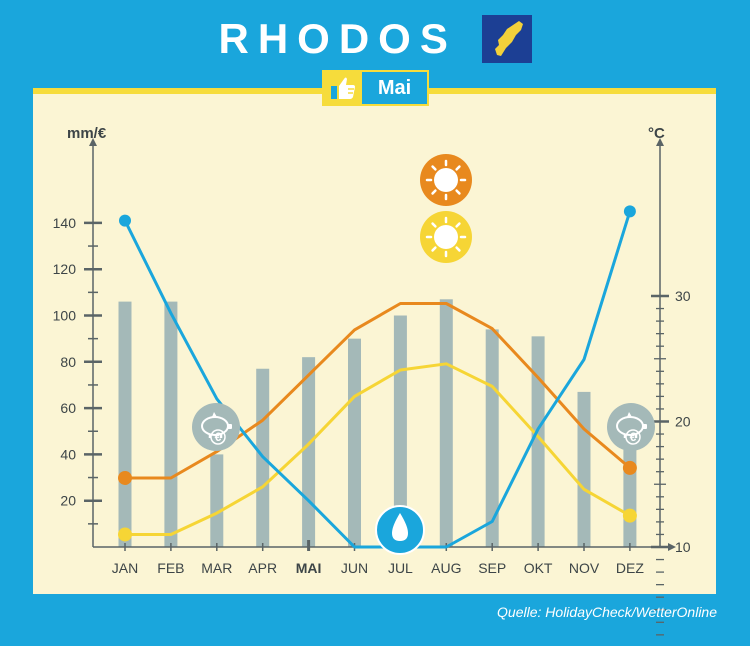  What do you see at coordinates (538, 568) in the screenshot?
I see `x-label-okt: OKT` at bounding box center [538, 568].